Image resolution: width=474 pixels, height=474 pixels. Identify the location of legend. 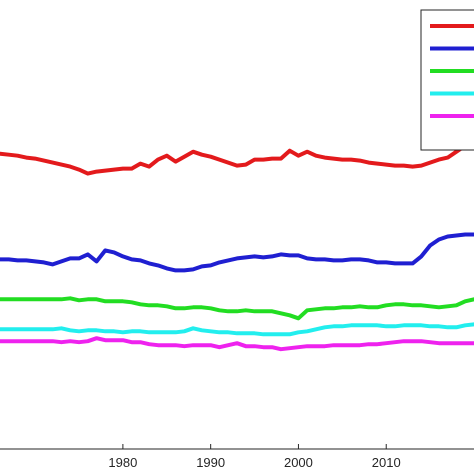
(447, 80).